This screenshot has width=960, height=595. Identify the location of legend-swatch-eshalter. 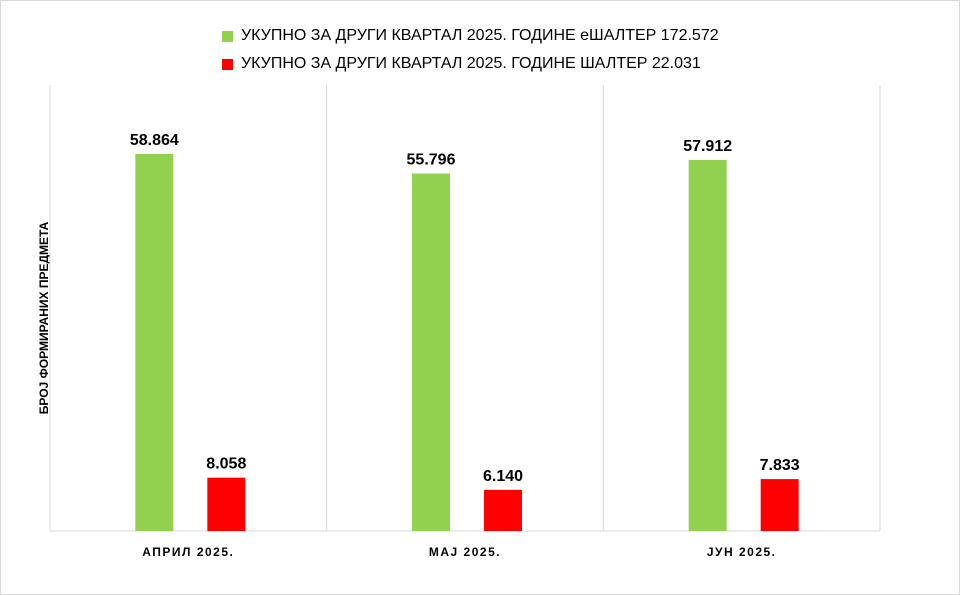
(227, 36).